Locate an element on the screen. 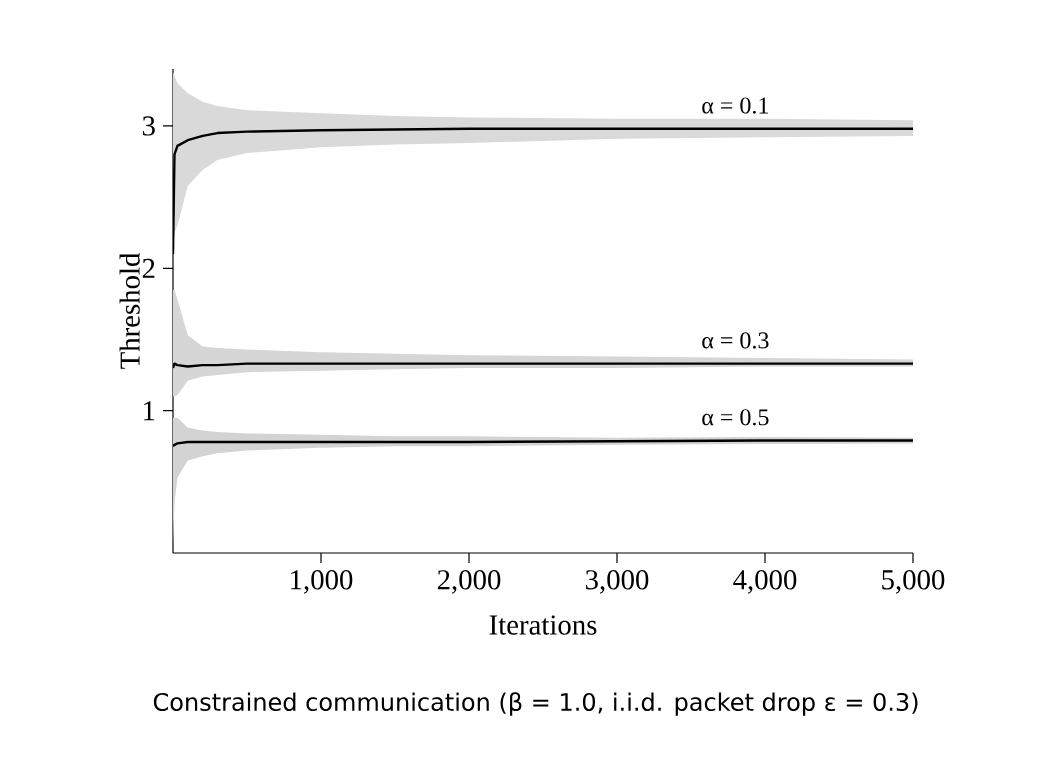 Image resolution: width=1038 pixels, height=784 pixels. x-tick-label: 2,000 is located at coordinates (469, 582).